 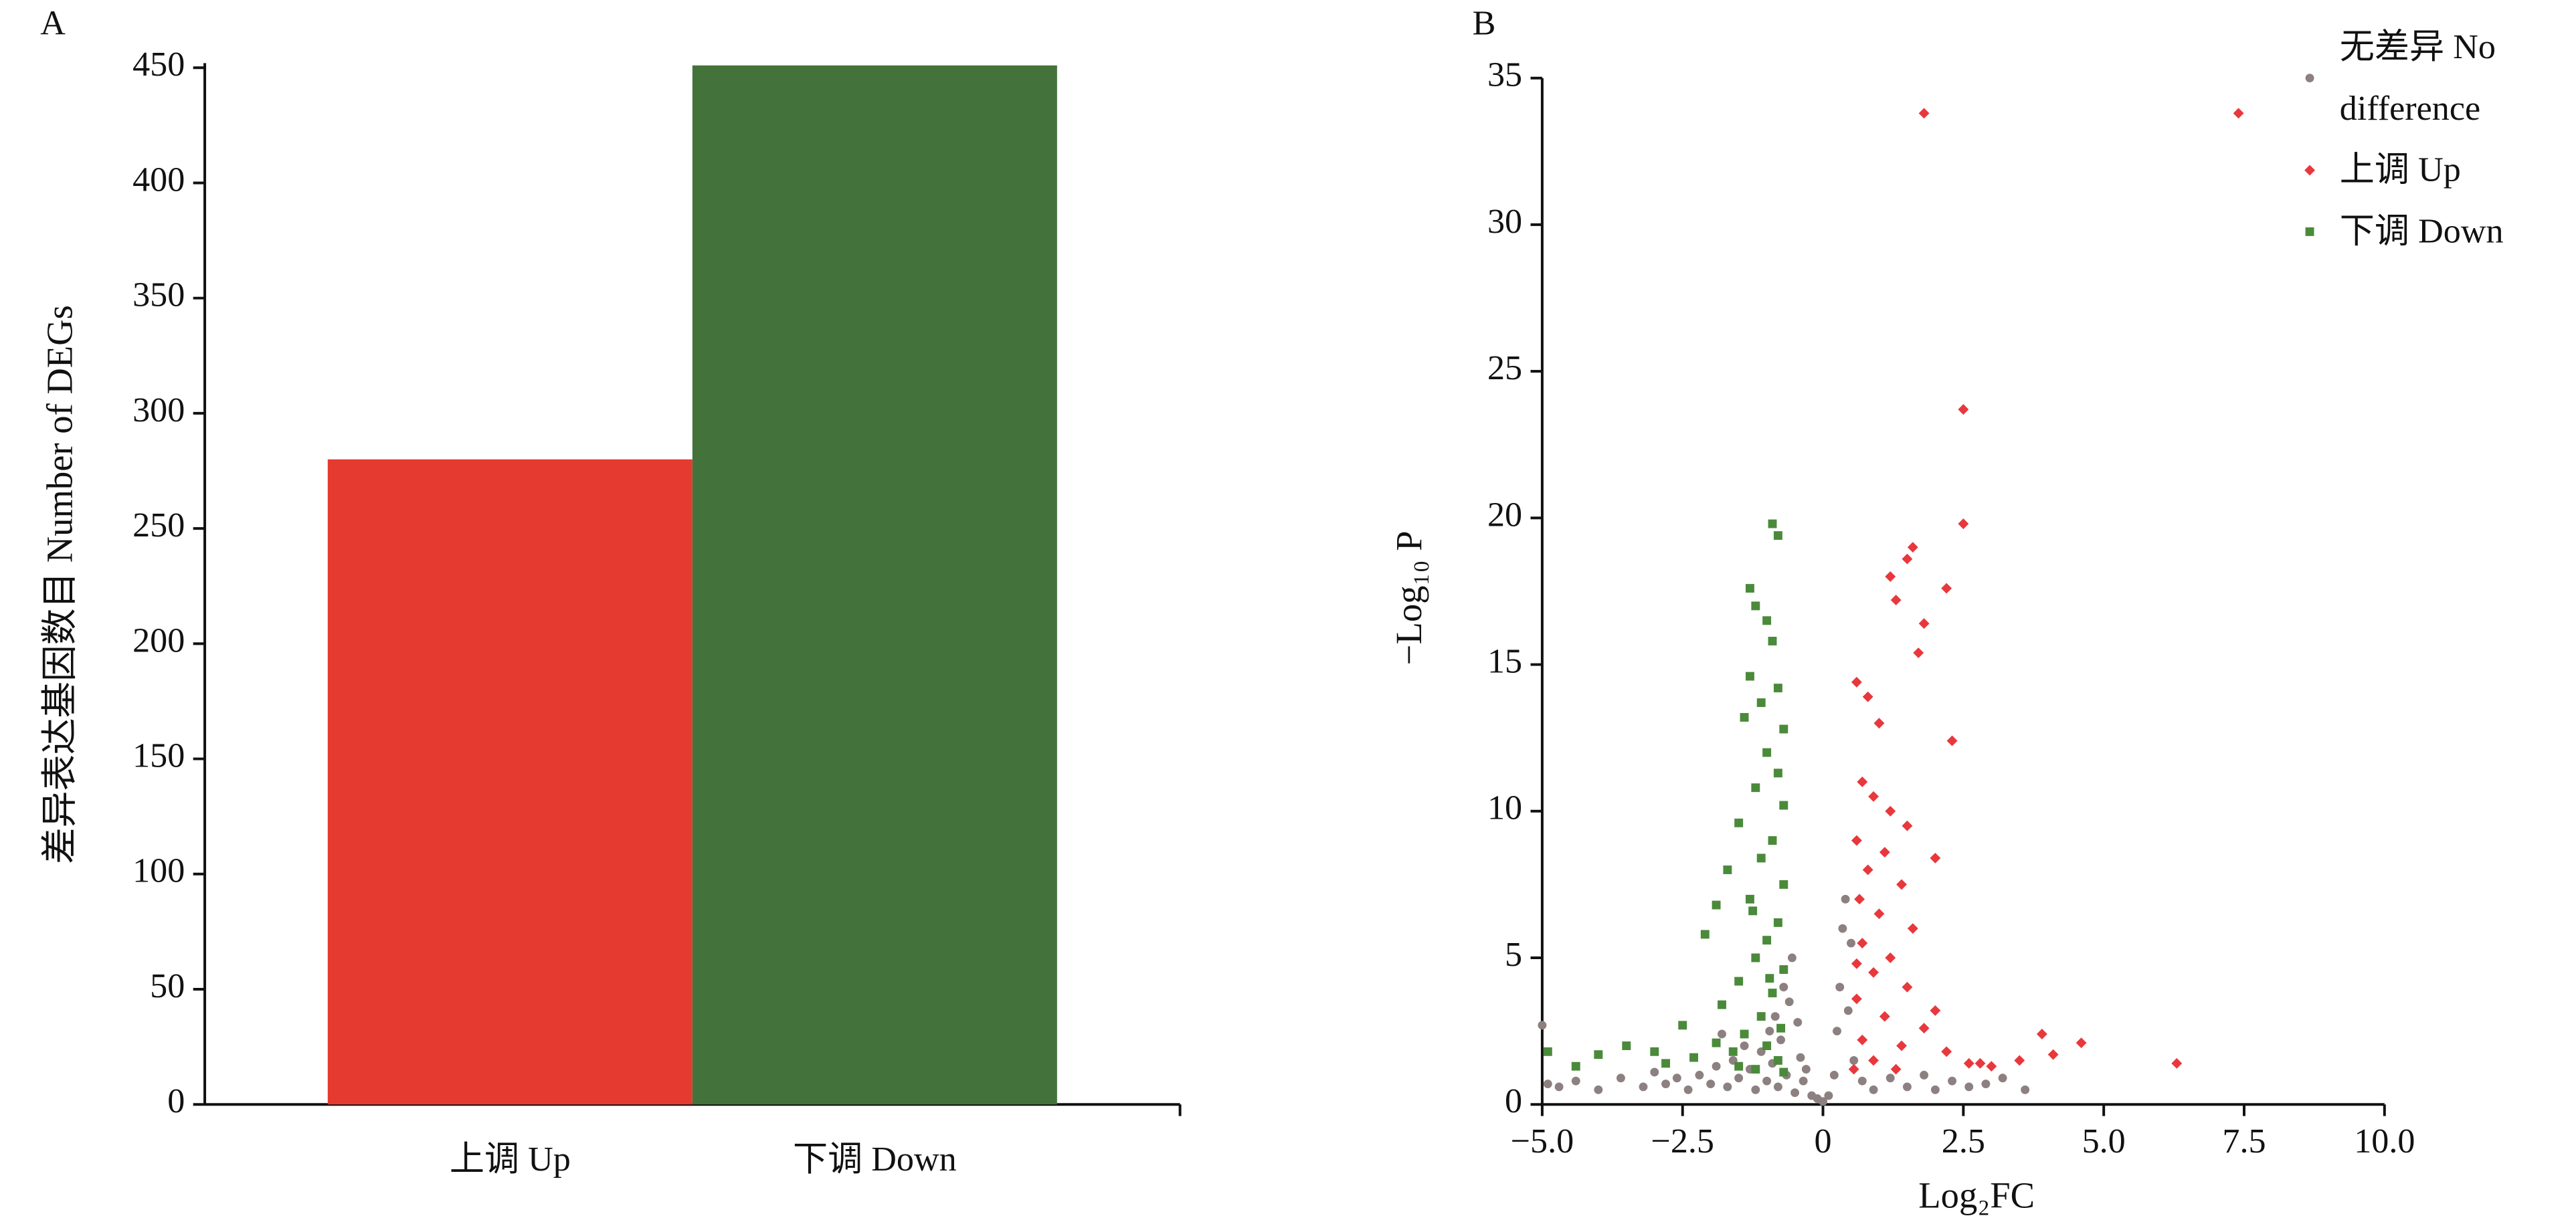 What do you see at coordinates (1504, 75) in the screenshot?
I see `y-tick-label: 35` at bounding box center [1504, 75].